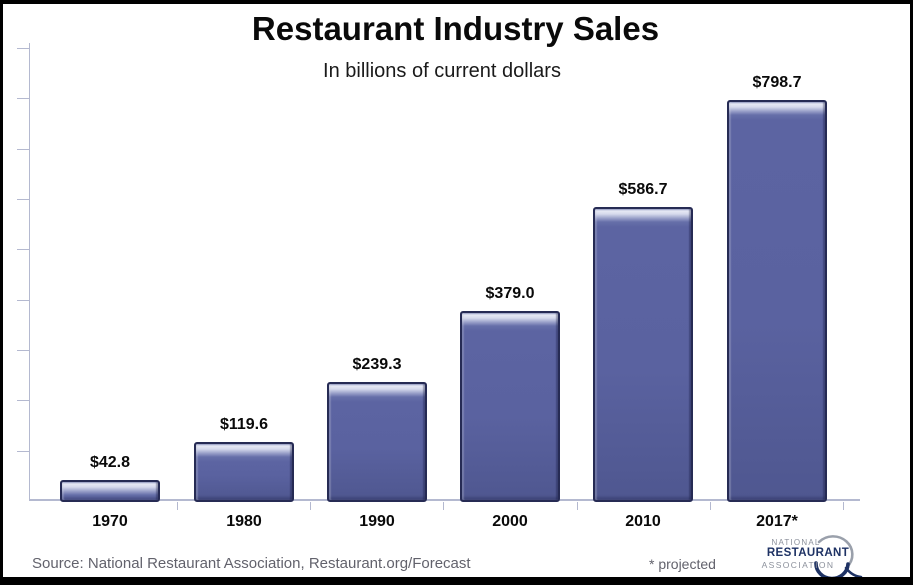 Image resolution: width=913 pixels, height=585 pixels. I want to click on x-axis-label: 2000, so click(510, 521).